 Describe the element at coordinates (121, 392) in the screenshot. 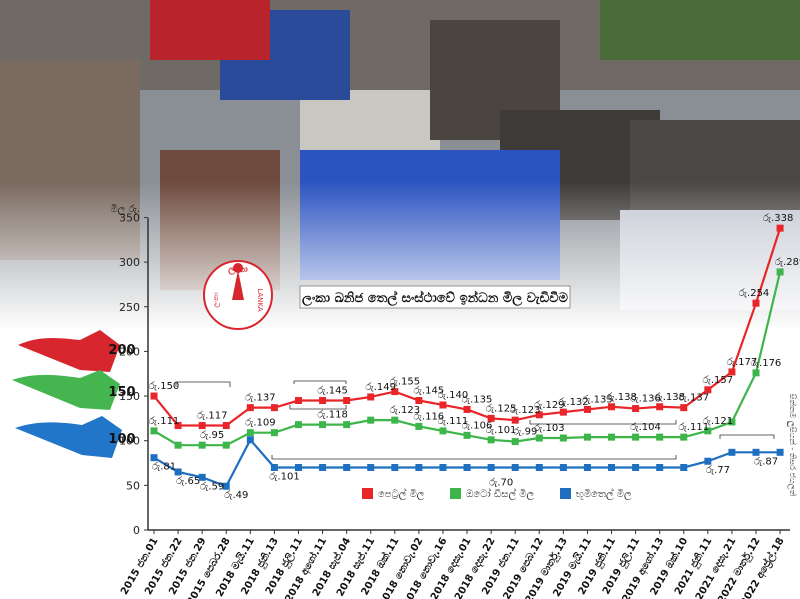

I see `price-badge: 150` at that location.